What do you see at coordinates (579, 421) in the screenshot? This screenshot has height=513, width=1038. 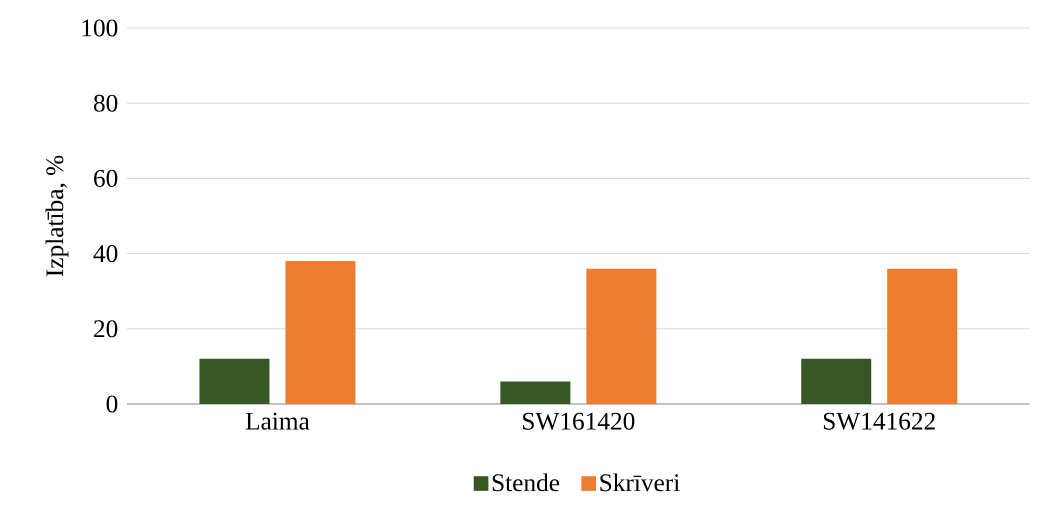 I see `x-tick-label: SW161420` at bounding box center [579, 421].